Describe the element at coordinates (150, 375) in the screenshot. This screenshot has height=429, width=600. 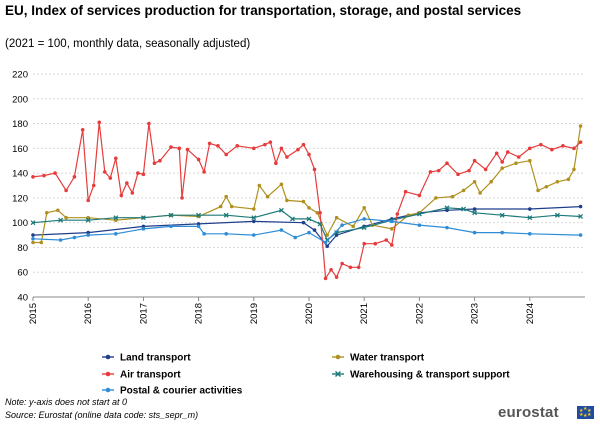
I see `legend-label: Air transport` at that location.